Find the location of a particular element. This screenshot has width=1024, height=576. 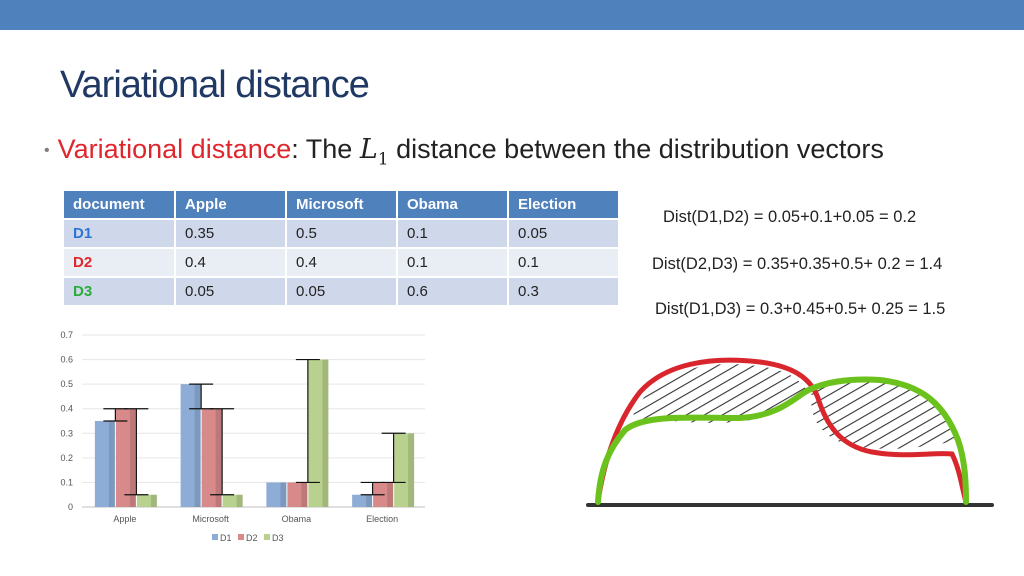

bullet-text-before: The is located at coordinates (329, 149).